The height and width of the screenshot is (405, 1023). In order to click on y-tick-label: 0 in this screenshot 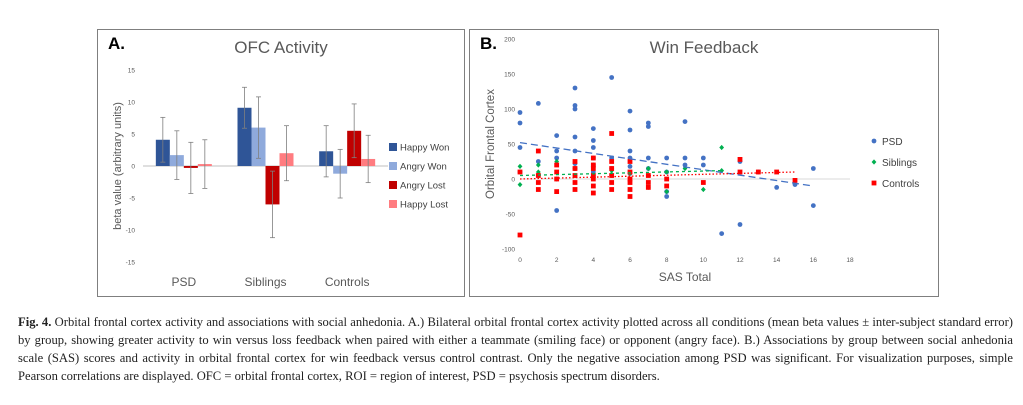, I will do `click(513, 180)`.